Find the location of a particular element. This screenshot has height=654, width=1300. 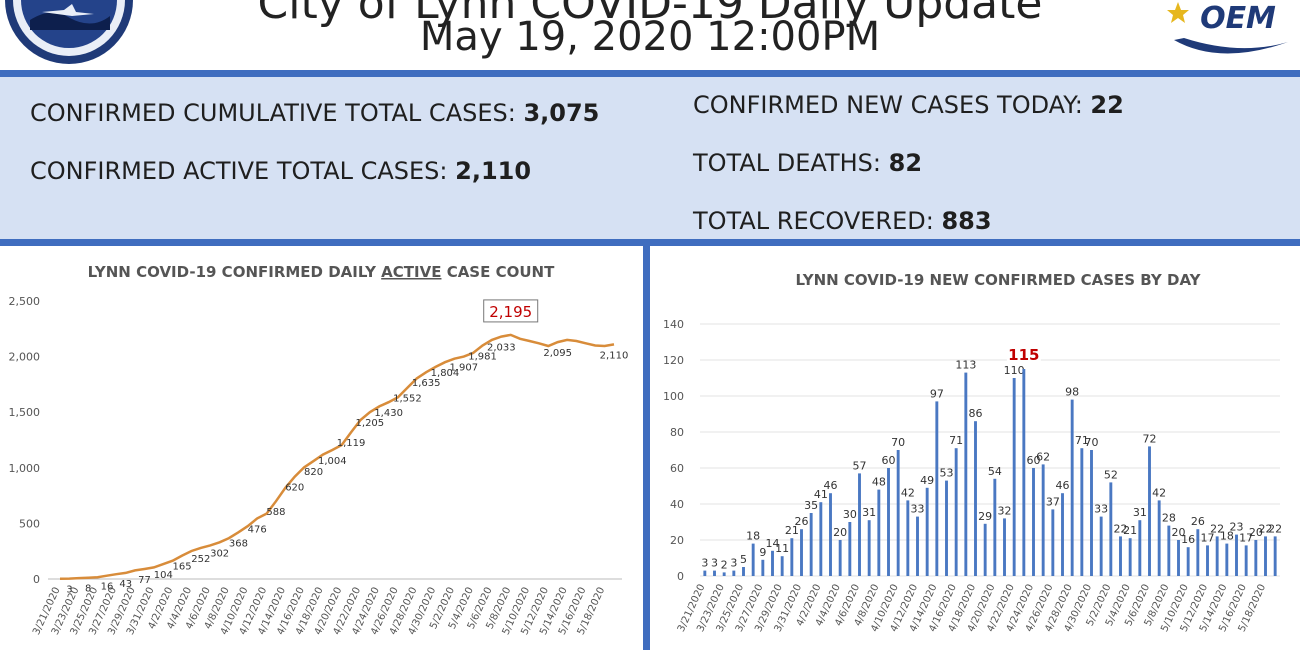

y-tick-label: 120 is located at coordinates (673, 360).